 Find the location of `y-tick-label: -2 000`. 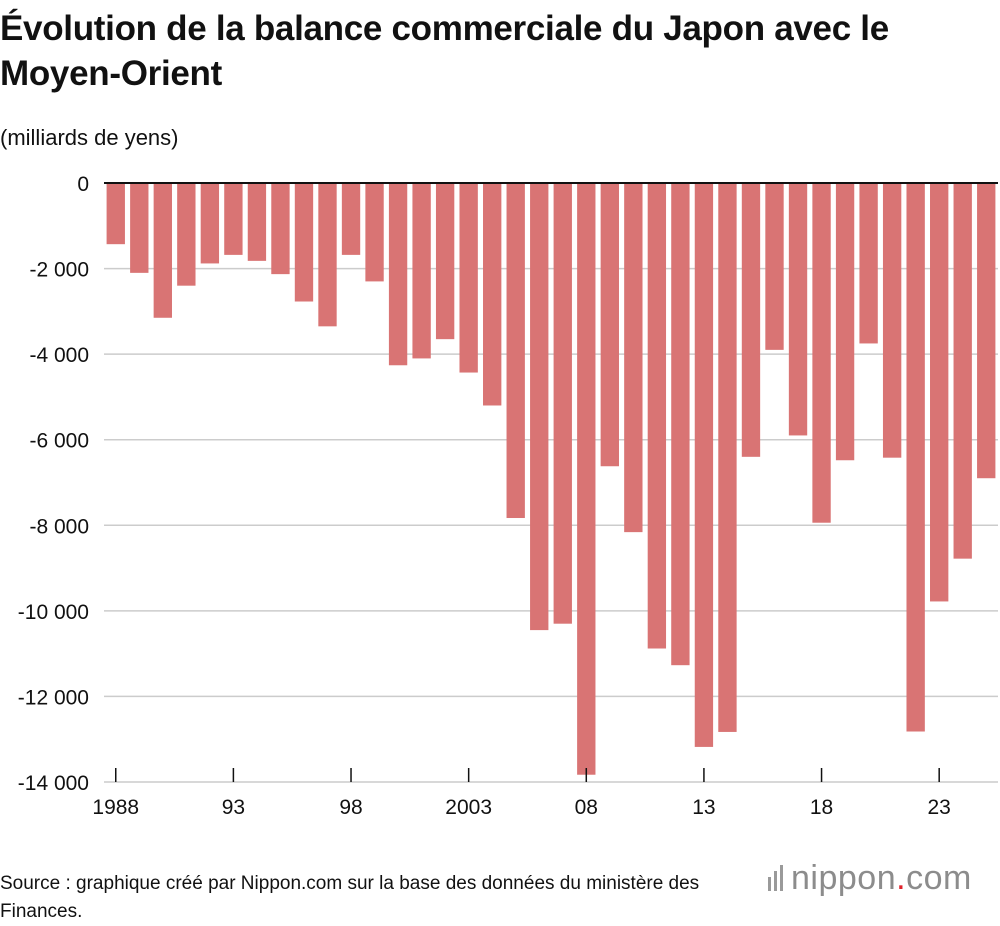

y-tick-label: -2 000 is located at coordinates (59, 270).